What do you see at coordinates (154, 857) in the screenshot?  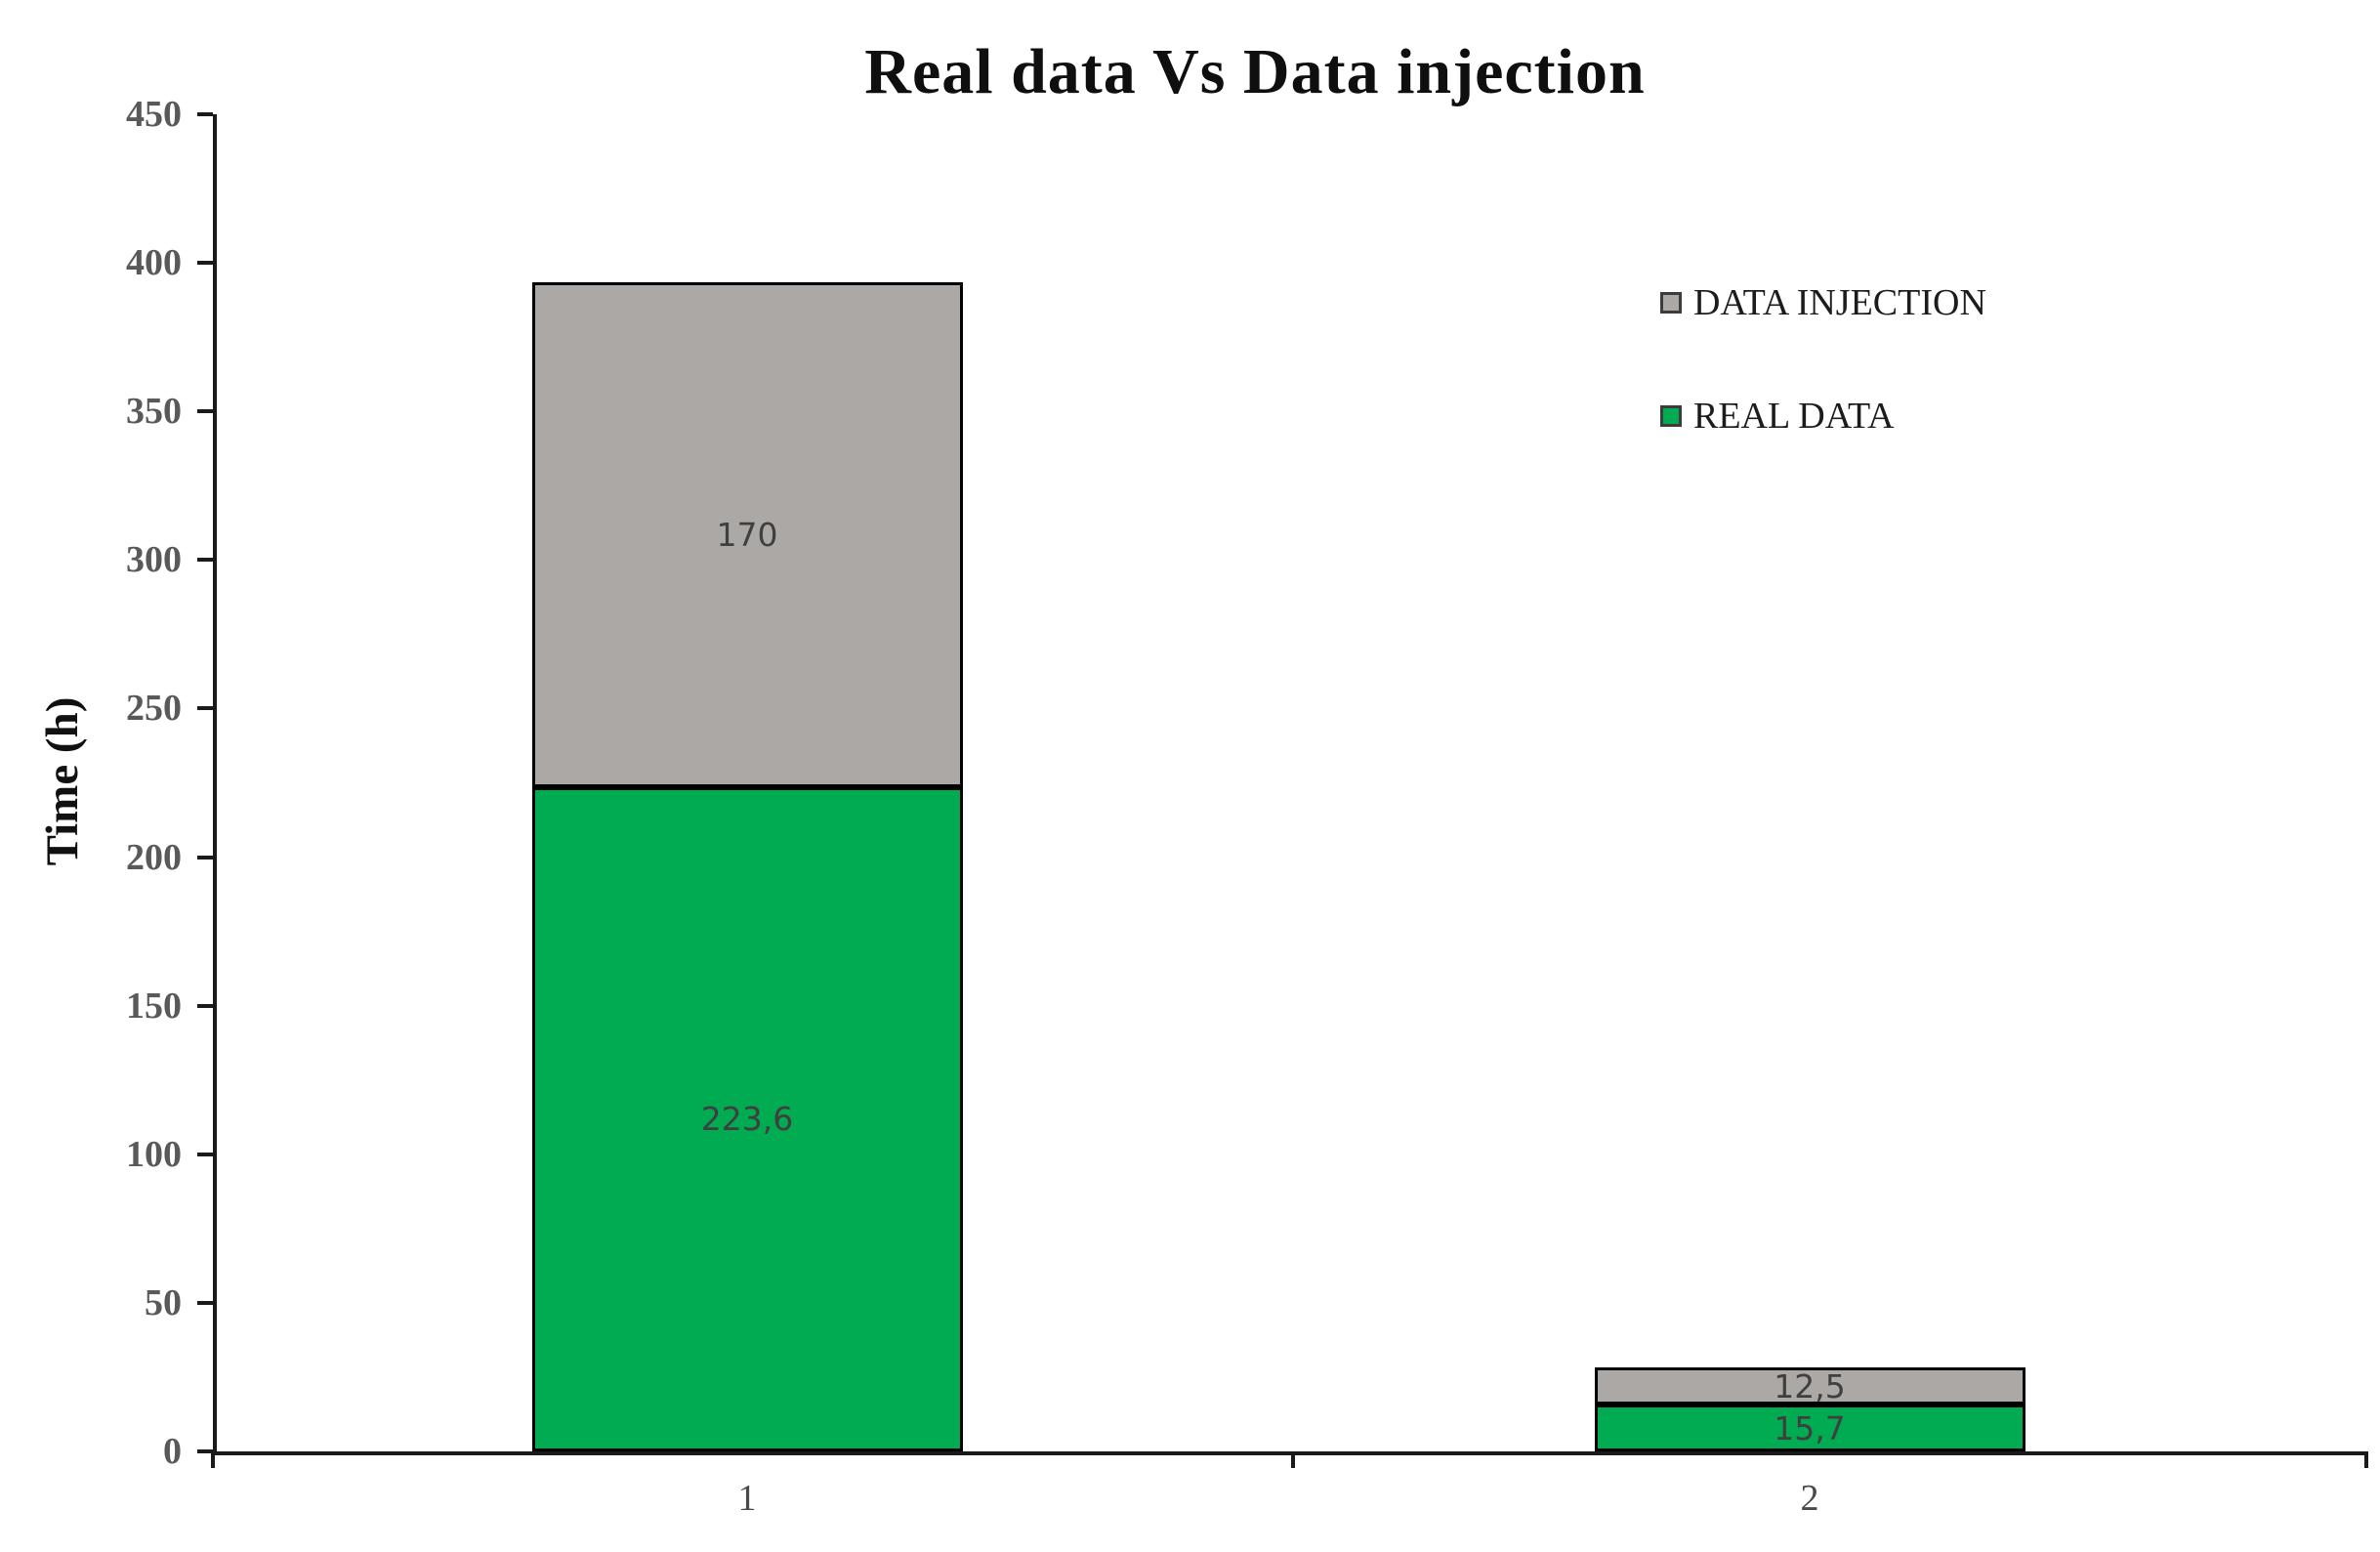 I see `y-tick-label: 200` at bounding box center [154, 857].